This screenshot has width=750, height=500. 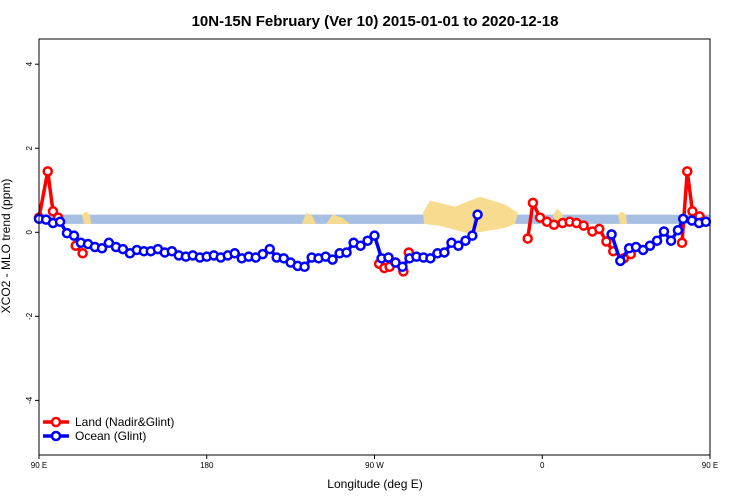 I want to click on x-axis-label: Longitude (deg E), so click(x=374, y=484).